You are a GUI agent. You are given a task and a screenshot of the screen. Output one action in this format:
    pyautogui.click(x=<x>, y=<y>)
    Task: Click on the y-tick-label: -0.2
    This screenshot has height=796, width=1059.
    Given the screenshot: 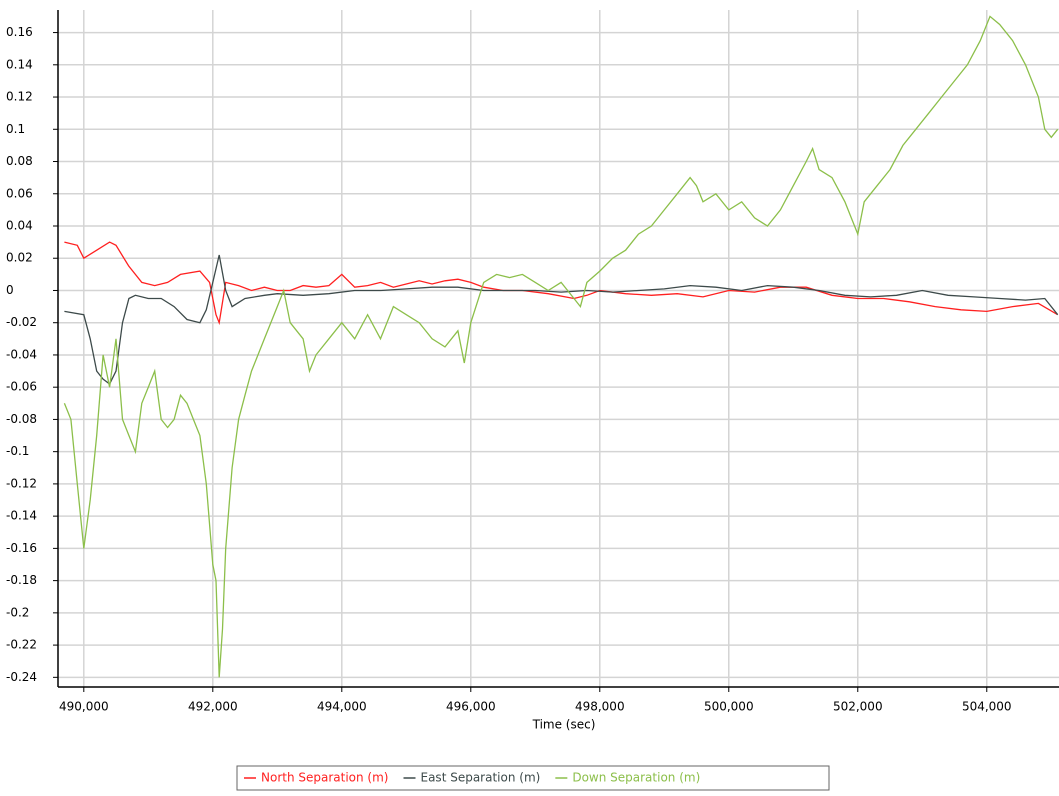 What is the action you would take?
    pyautogui.click(x=17, y=612)
    